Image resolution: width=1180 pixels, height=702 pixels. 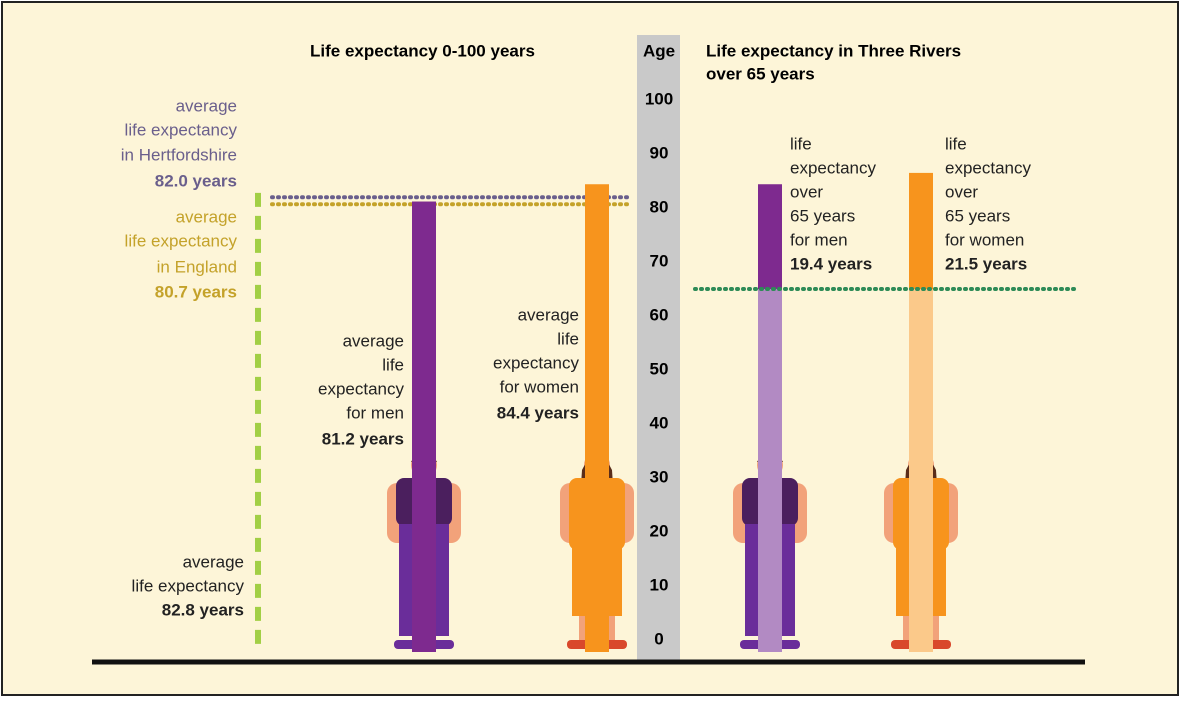 What do you see at coordinates (659, 314) in the screenshot?
I see `y-tick-label: 60` at bounding box center [659, 314].